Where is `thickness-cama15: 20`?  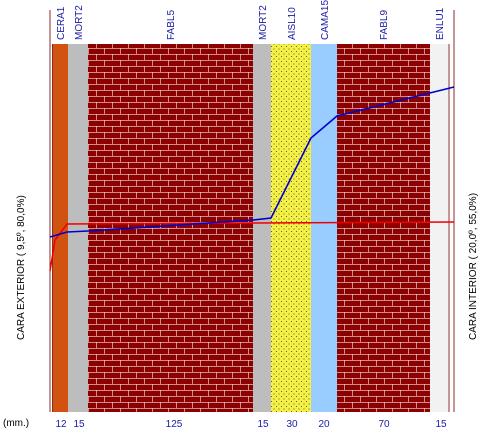
thickness-cama15: 20 is located at coordinates (324, 424).